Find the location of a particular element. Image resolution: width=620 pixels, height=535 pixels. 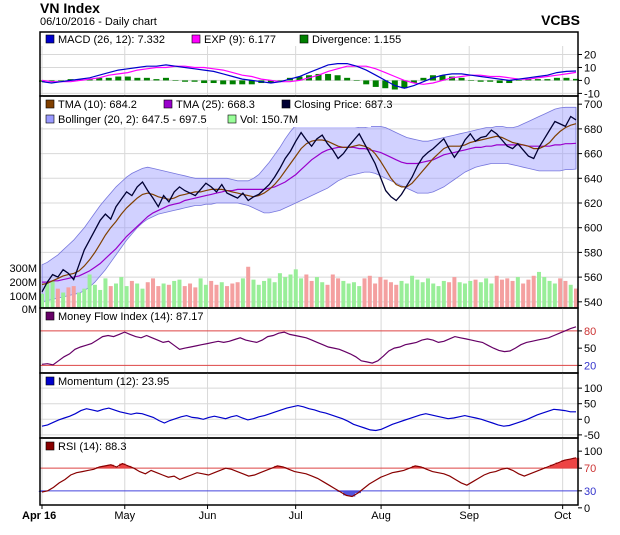

macd-line is located at coordinates (309, 75).